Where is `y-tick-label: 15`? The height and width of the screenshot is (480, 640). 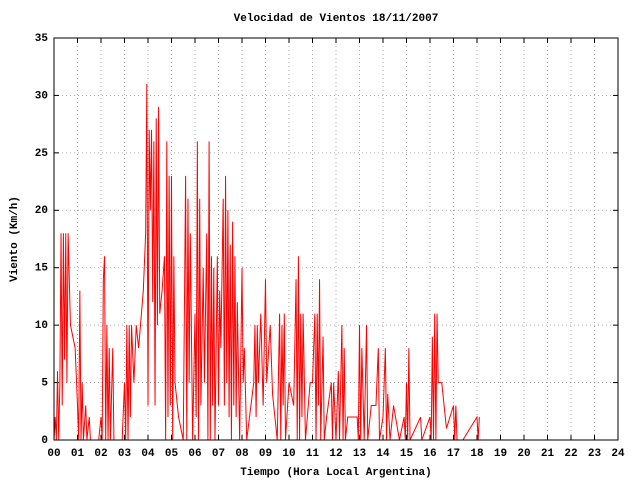 y-tick-label: 15 is located at coordinates (42, 269).